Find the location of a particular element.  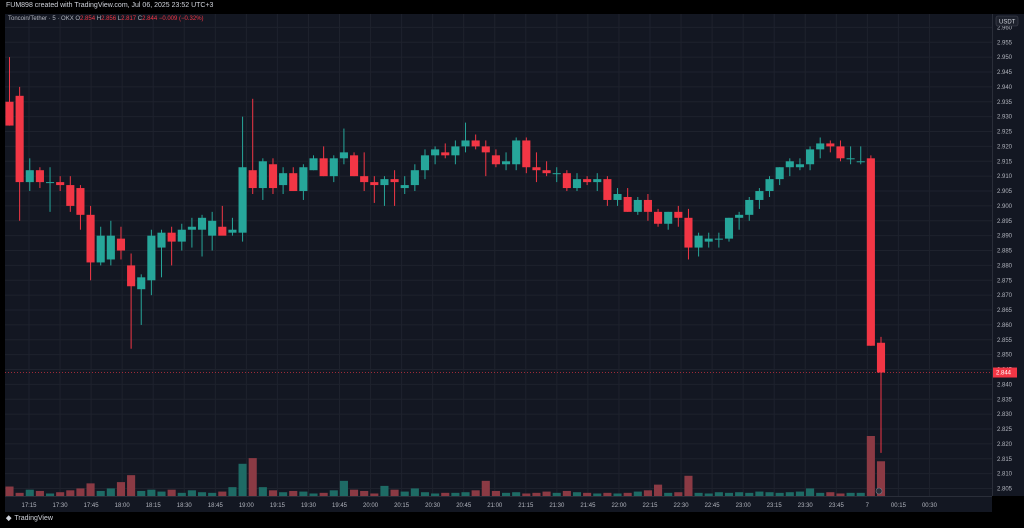

time-tick-label: 22:15 is located at coordinates (650, 506).